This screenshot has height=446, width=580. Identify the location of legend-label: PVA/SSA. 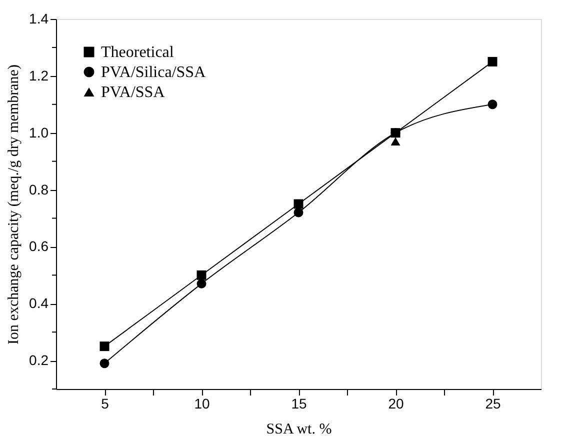
(133, 92).